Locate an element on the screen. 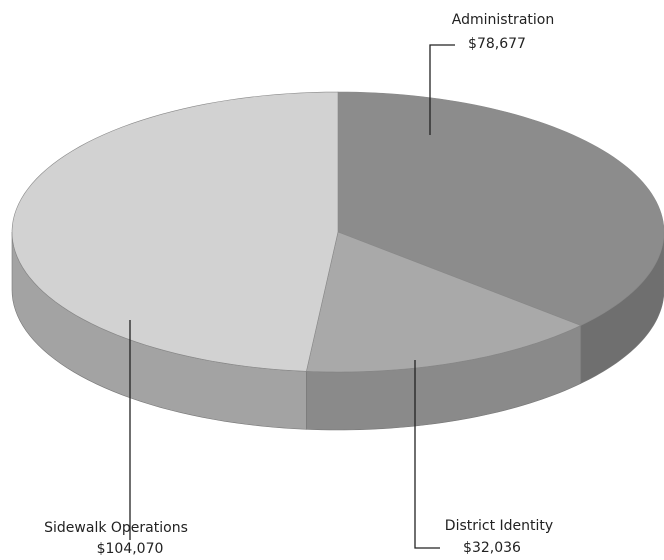 The image size is (664, 560). slice is located at coordinates (444, 302).